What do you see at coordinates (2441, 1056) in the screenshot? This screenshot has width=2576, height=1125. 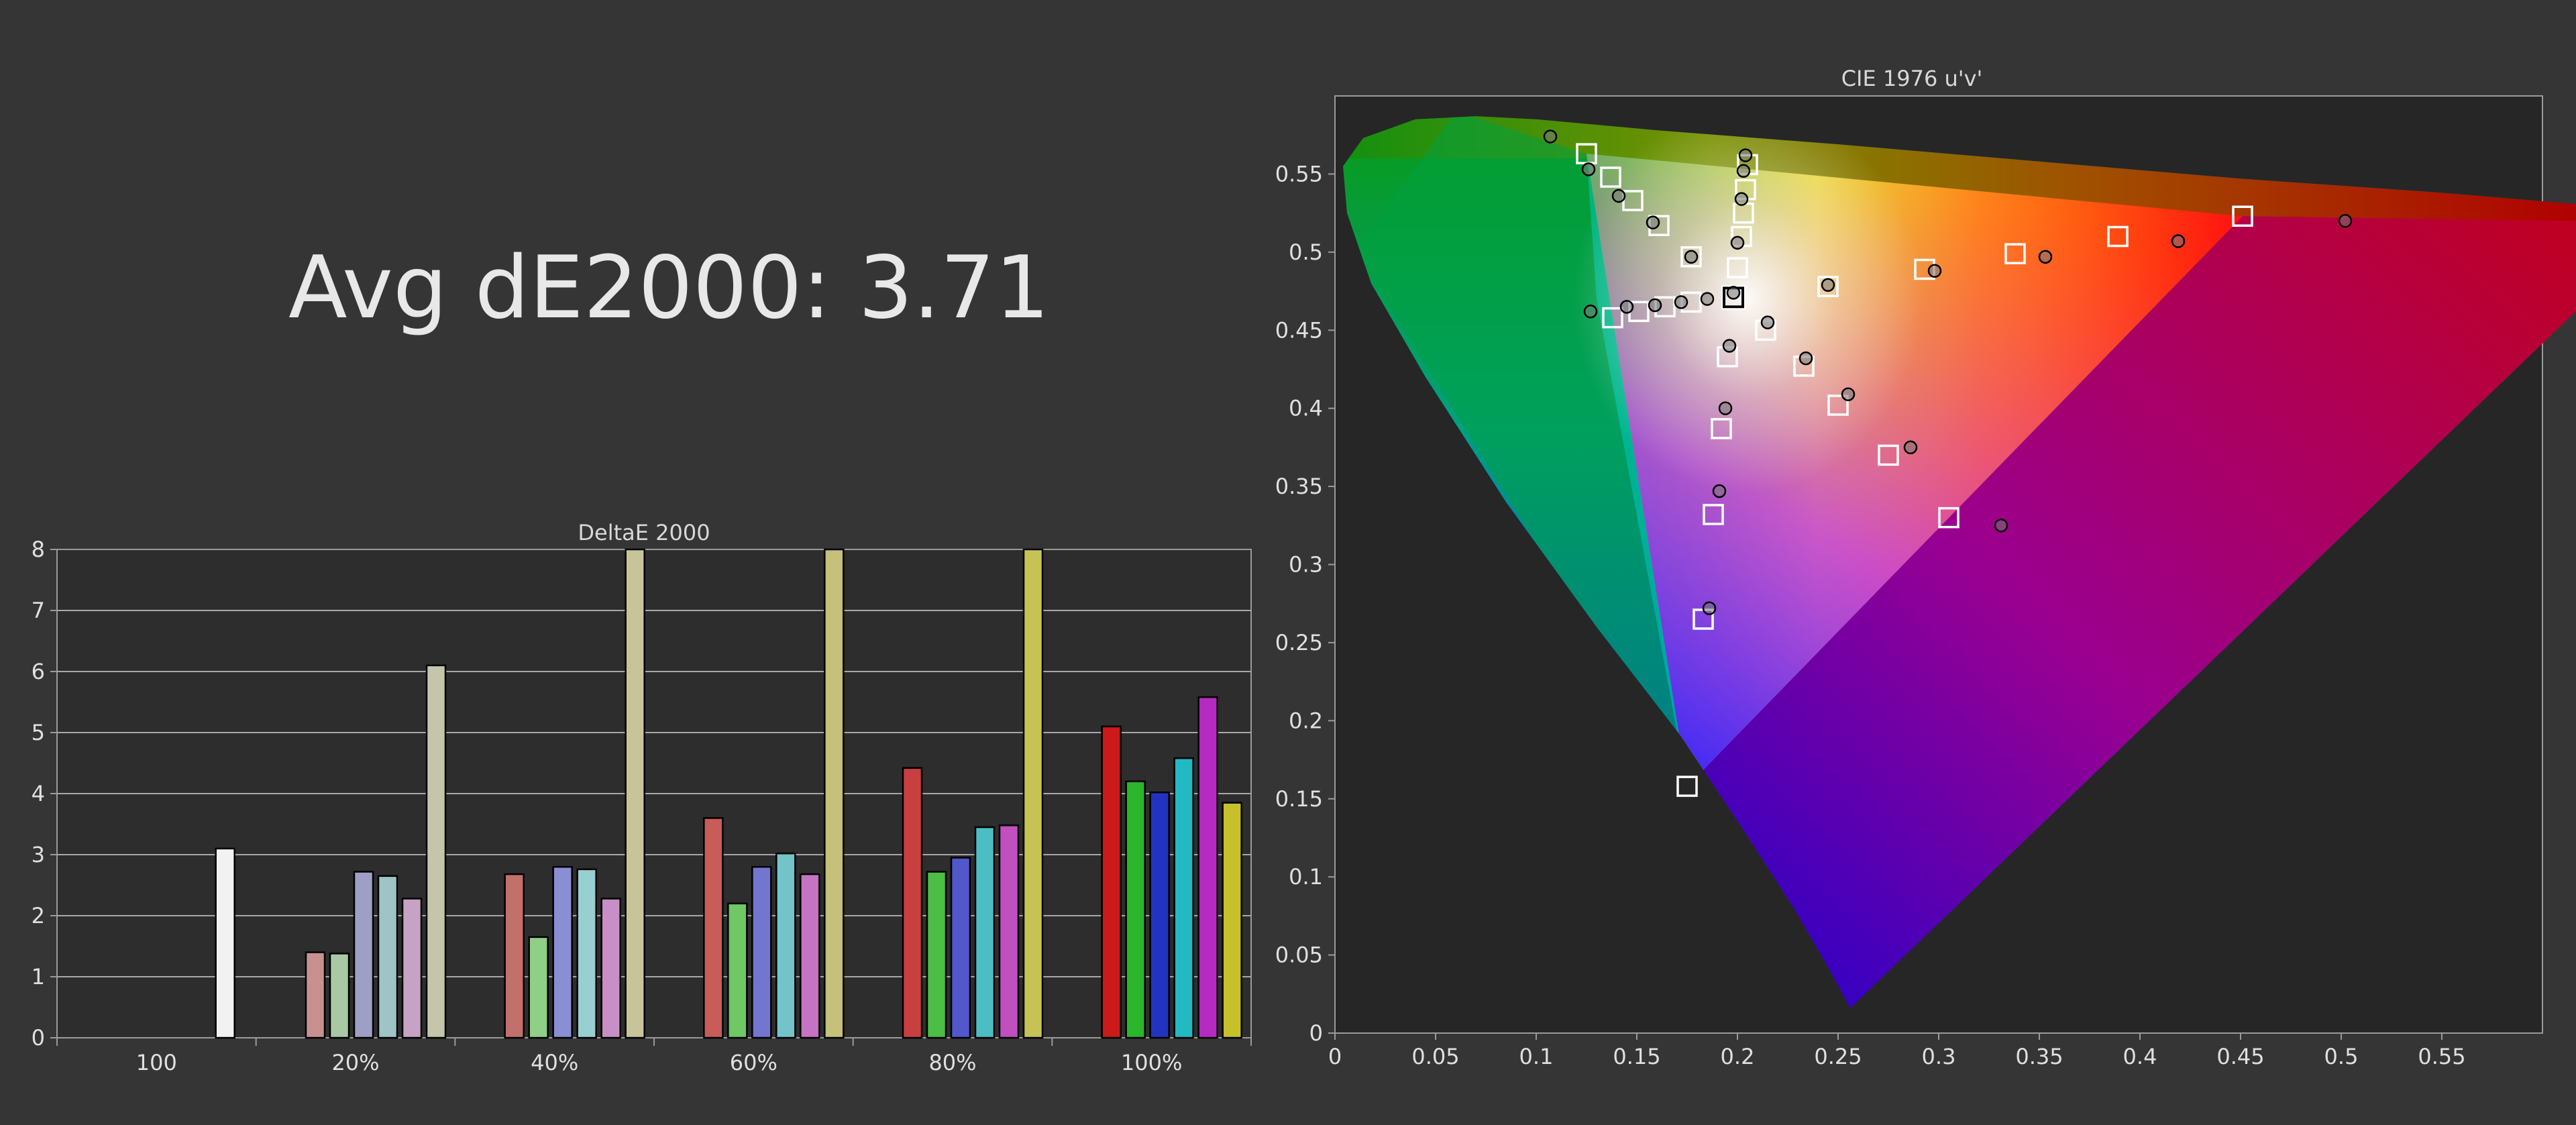 I see `cie-x-tick-label: 0.55` at bounding box center [2441, 1056].